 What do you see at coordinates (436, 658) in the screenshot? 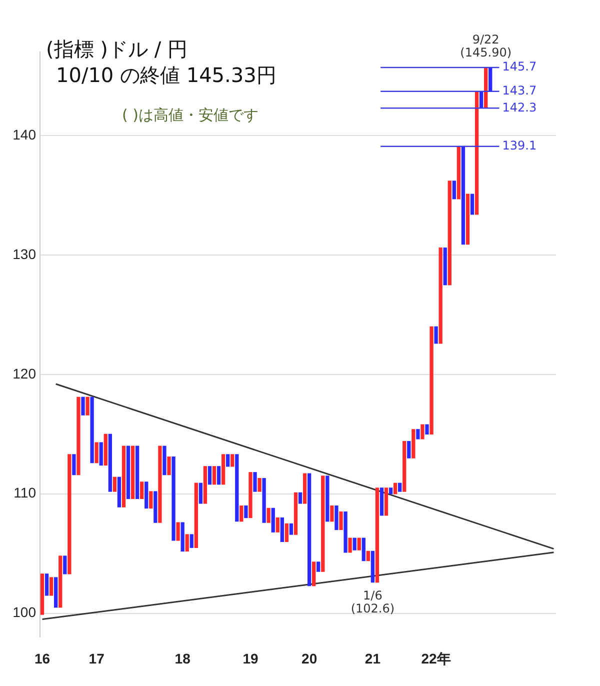
I see `x-tick-label: 22年` at bounding box center [436, 658].